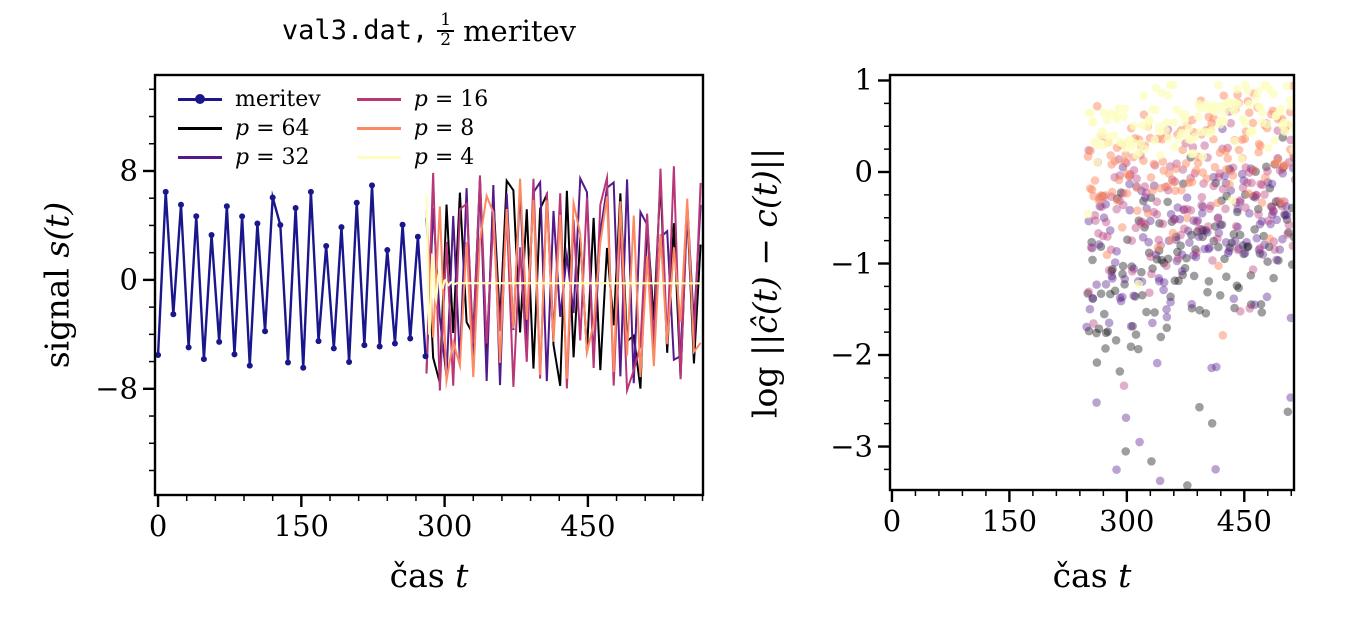  What do you see at coordinates (851, 354) in the screenshot?
I see `y-tick-label: −2` at bounding box center [851, 354].